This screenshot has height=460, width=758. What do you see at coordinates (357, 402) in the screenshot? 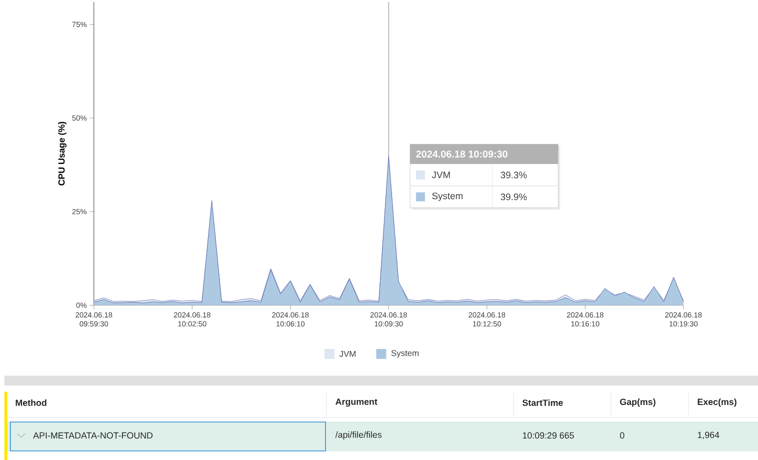
I see `text: Argument` at bounding box center [357, 402].